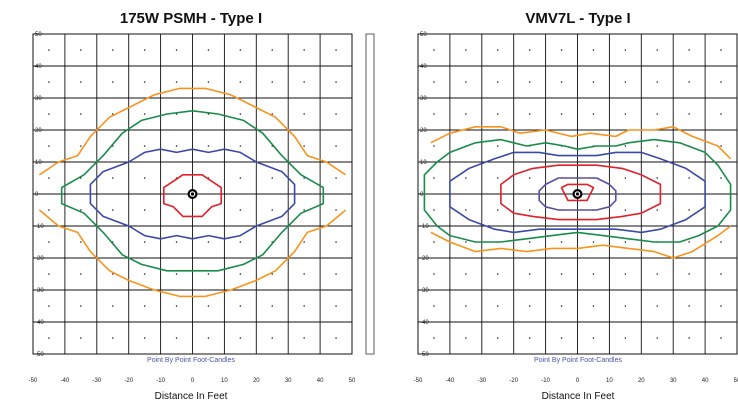  What do you see at coordinates (423, 67) in the screenshot?
I see `y-tick-label: 40` at bounding box center [423, 67].